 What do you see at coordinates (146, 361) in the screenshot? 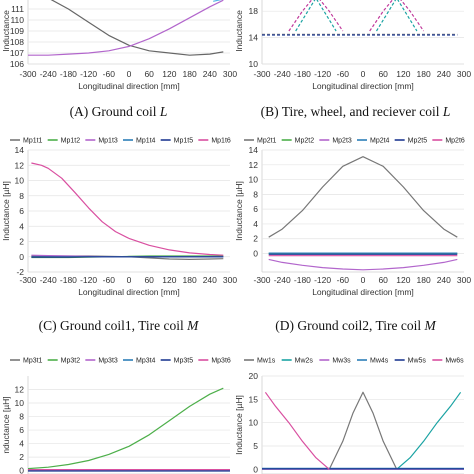
I see `legend-entry: Mp3t4` at bounding box center [146, 361].